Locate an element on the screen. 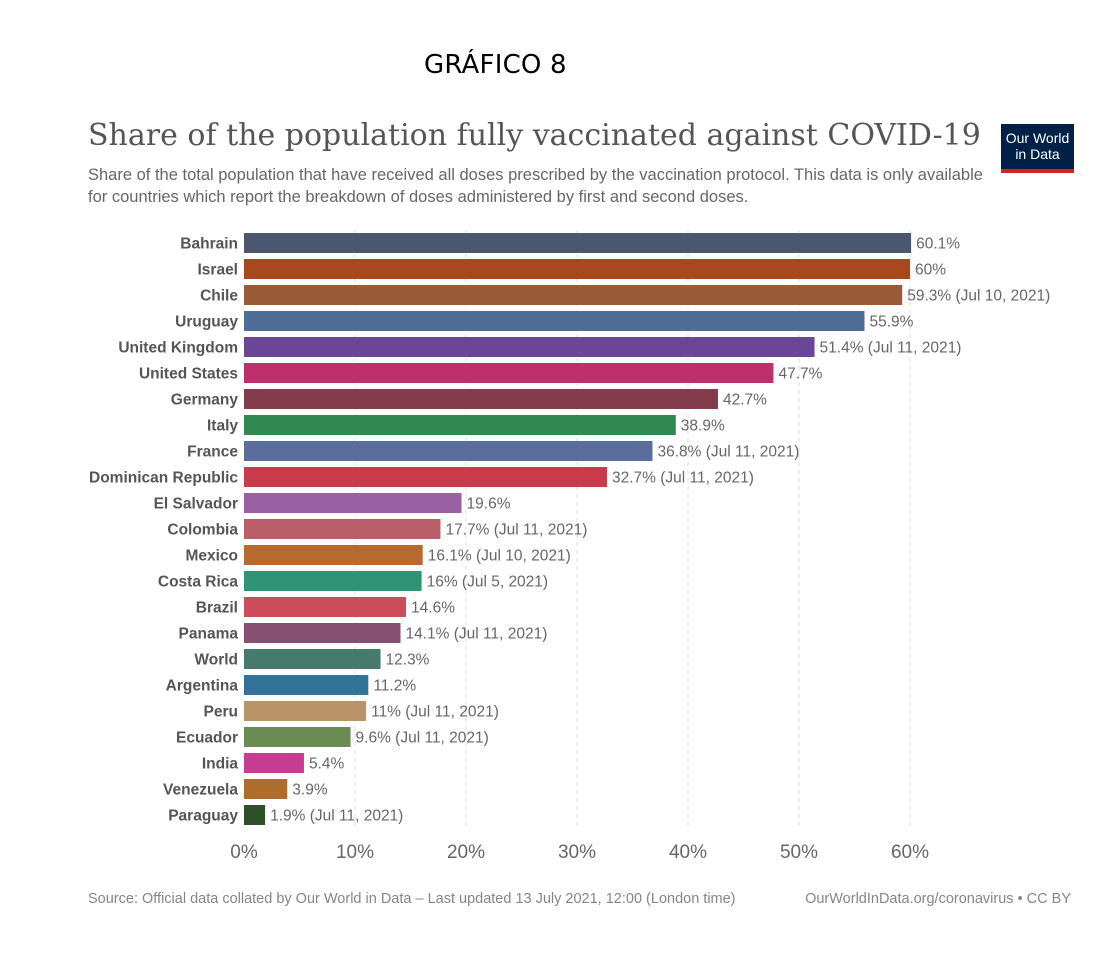  category-label-israel: Israel is located at coordinates (217, 270).